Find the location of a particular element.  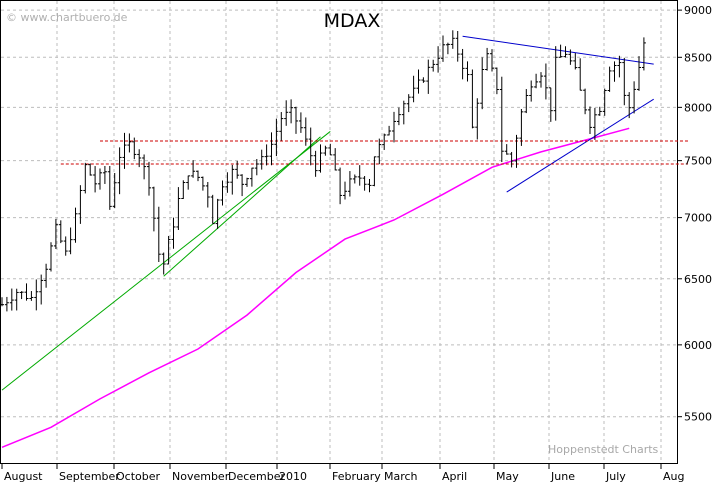

y-tick-label: 6500 is located at coordinates (698, 279).